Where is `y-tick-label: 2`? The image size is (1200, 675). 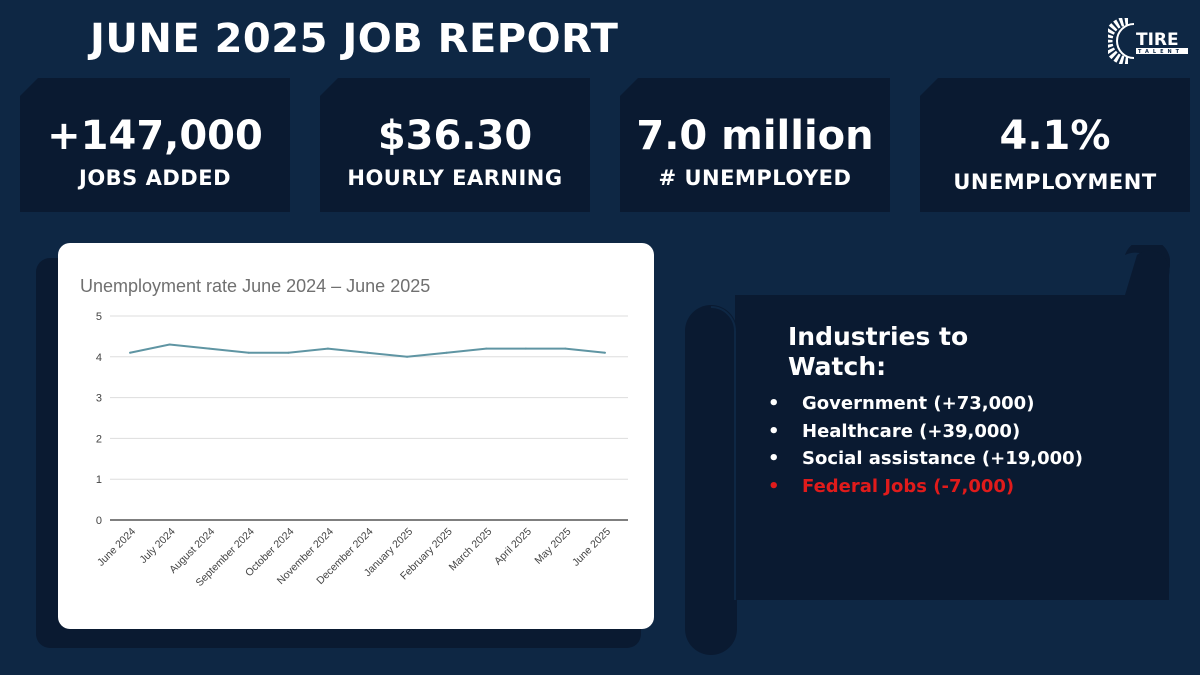
y-tick-label: 2 is located at coordinates (99, 439).